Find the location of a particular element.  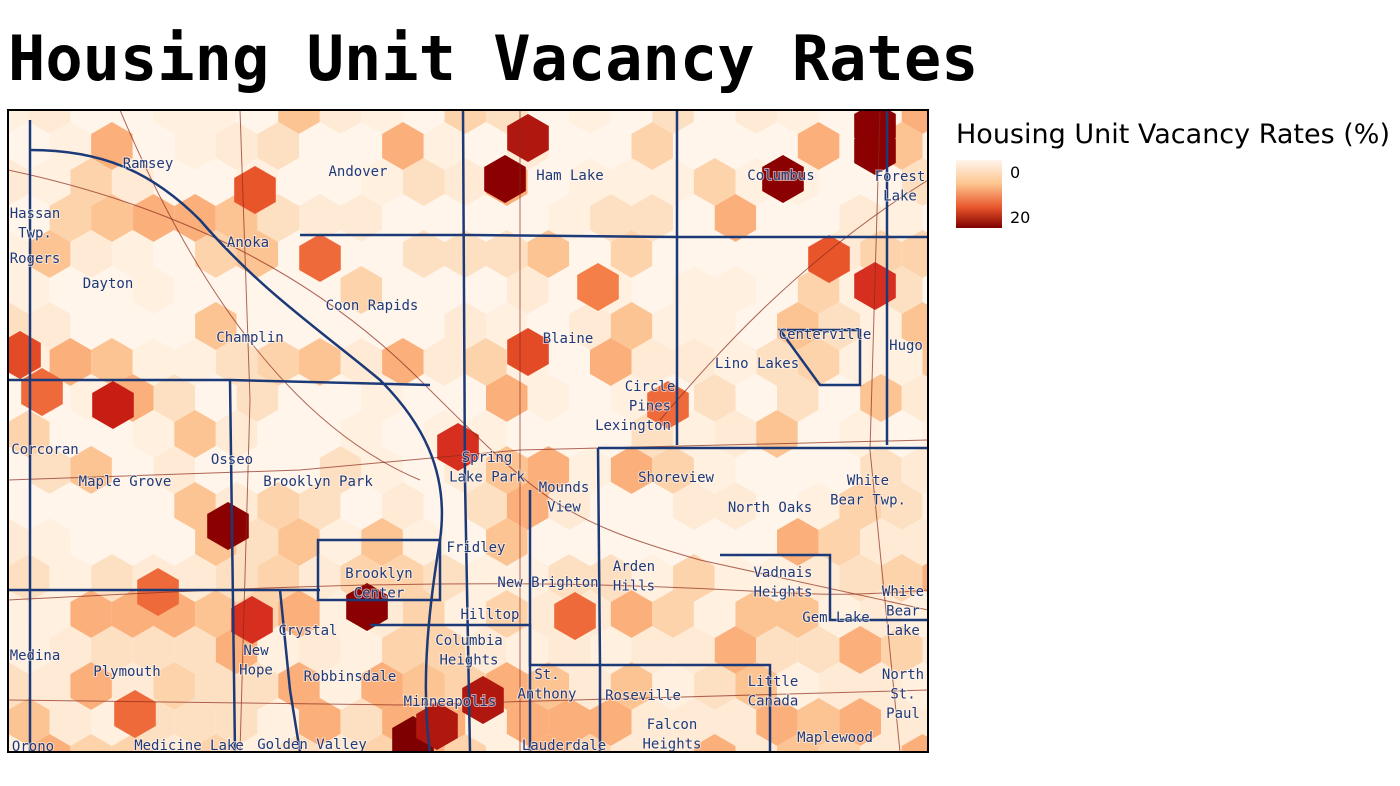

place-label: Corcoran is located at coordinates (44, 450).